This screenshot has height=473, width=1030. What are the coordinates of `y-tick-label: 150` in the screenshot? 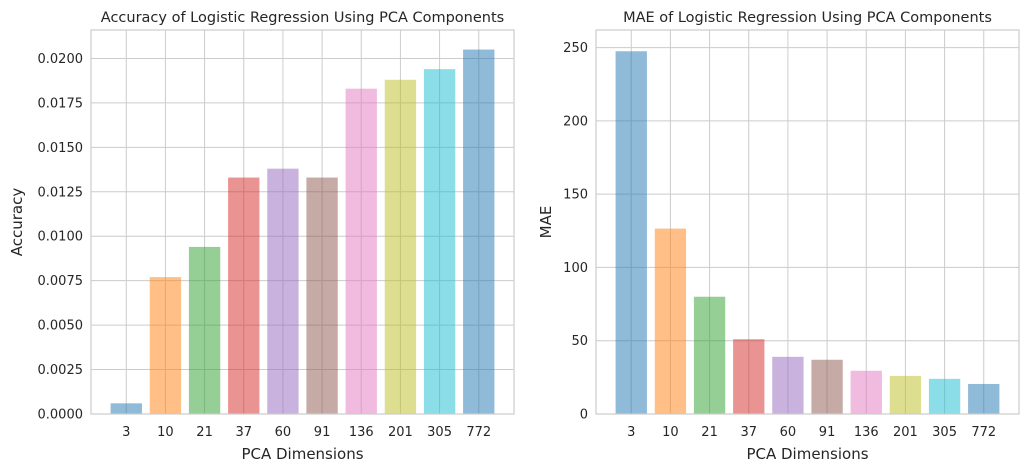 It's located at (575, 195).